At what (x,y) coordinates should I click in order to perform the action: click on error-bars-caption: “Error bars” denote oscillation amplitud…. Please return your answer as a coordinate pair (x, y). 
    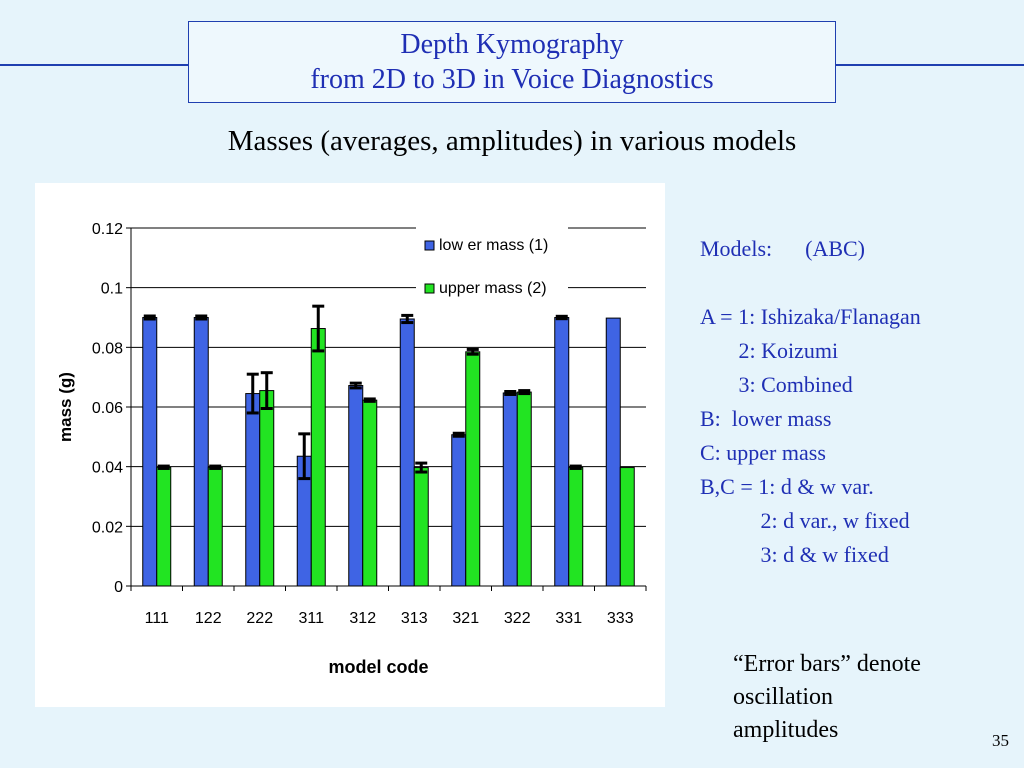
    Looking at the image, I should click on (827, 697).